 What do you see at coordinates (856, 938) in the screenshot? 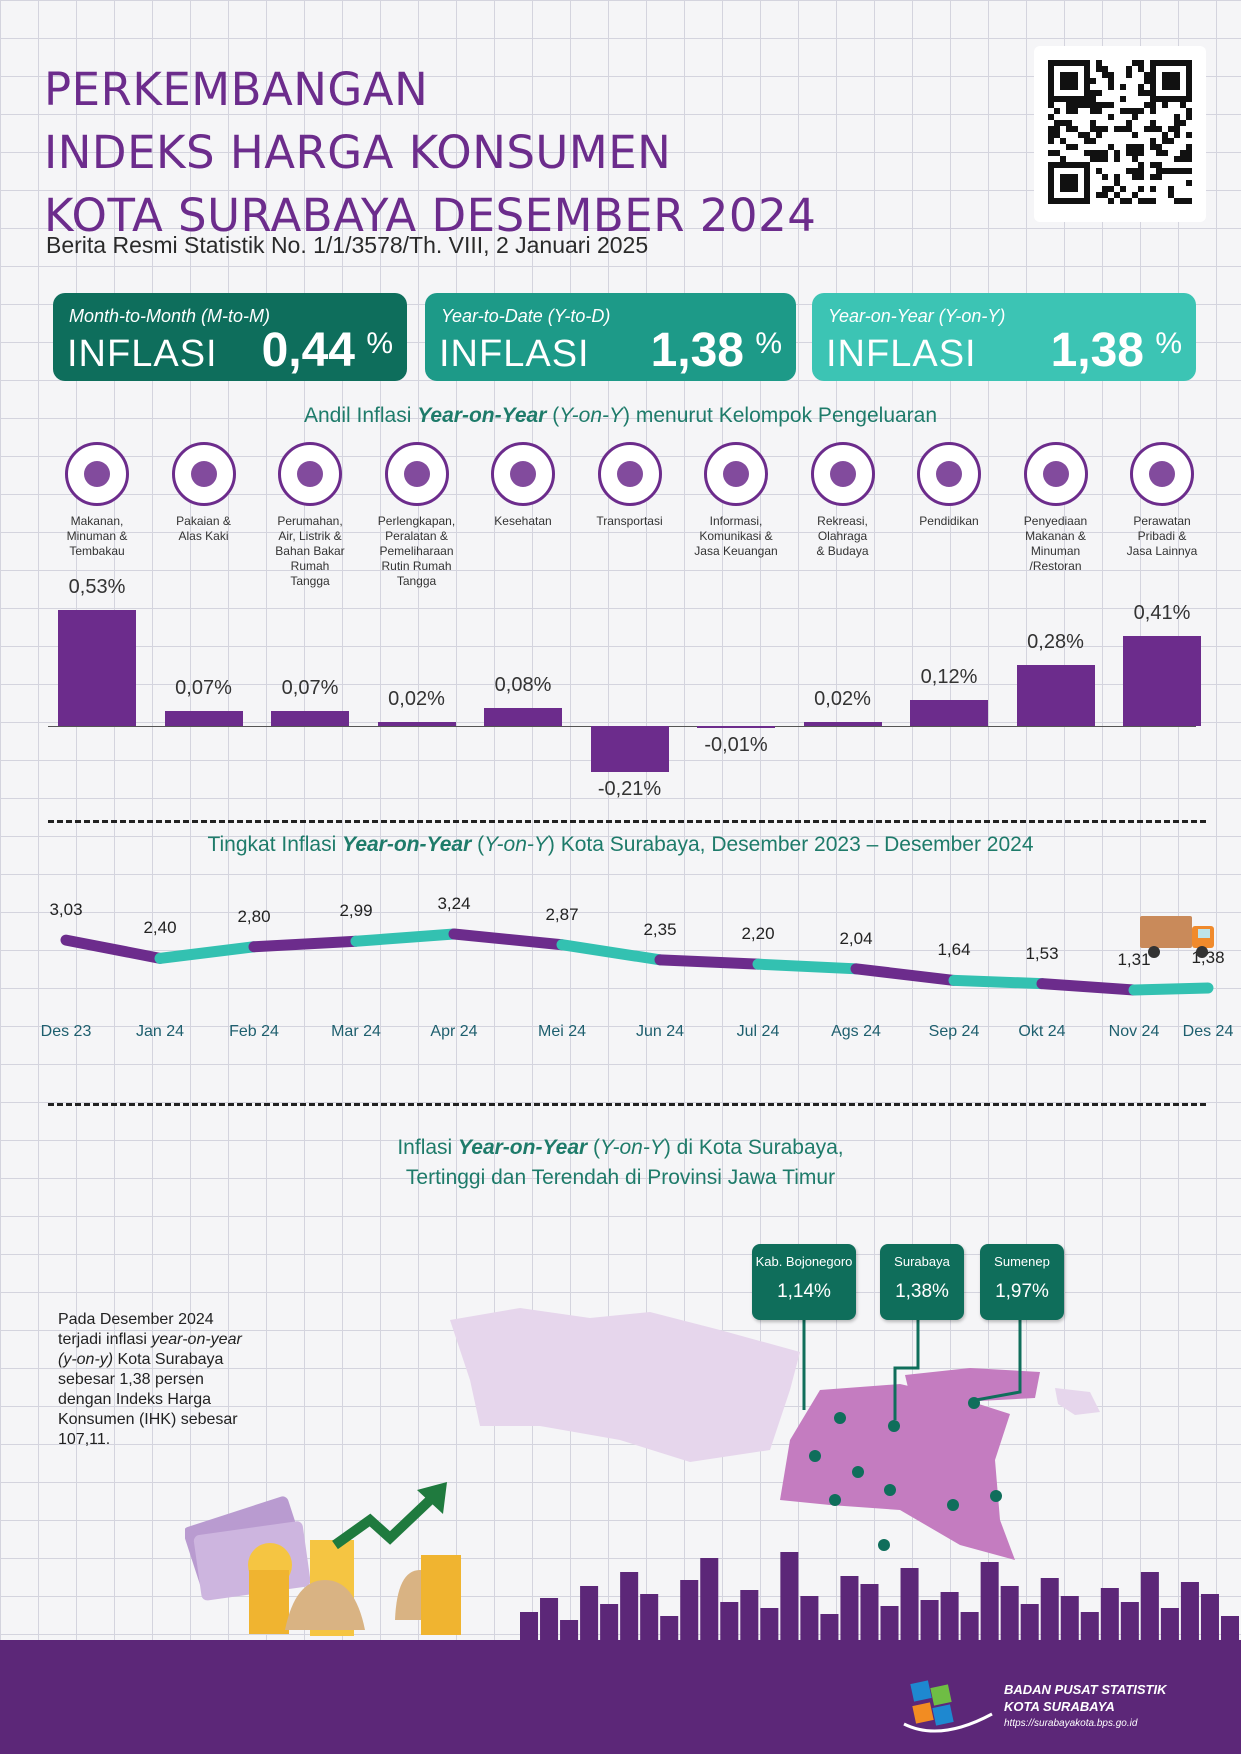
I see `line-value-label: 2,04` at bounding box center [856, 938].